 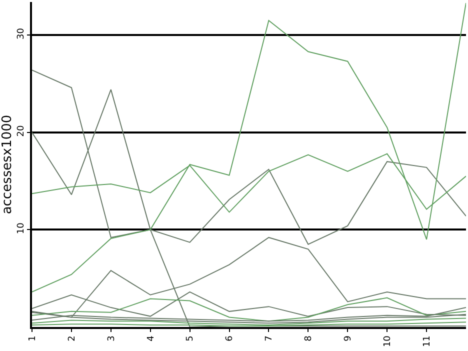 I want to click on y-tick-label: 20, so click(x=21, y=131).